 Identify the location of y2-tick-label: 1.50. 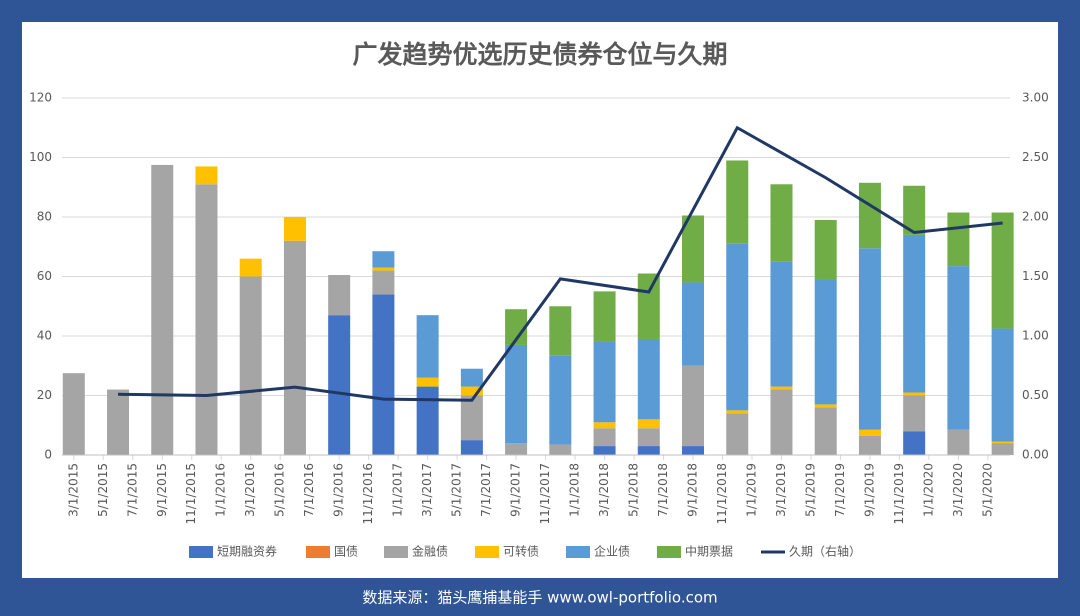
(1035, 276).